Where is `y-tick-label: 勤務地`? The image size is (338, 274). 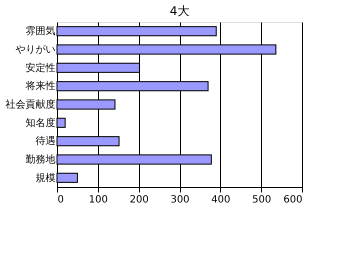 y-tick-label: 勤務地 is located at coordinates (41, 160).